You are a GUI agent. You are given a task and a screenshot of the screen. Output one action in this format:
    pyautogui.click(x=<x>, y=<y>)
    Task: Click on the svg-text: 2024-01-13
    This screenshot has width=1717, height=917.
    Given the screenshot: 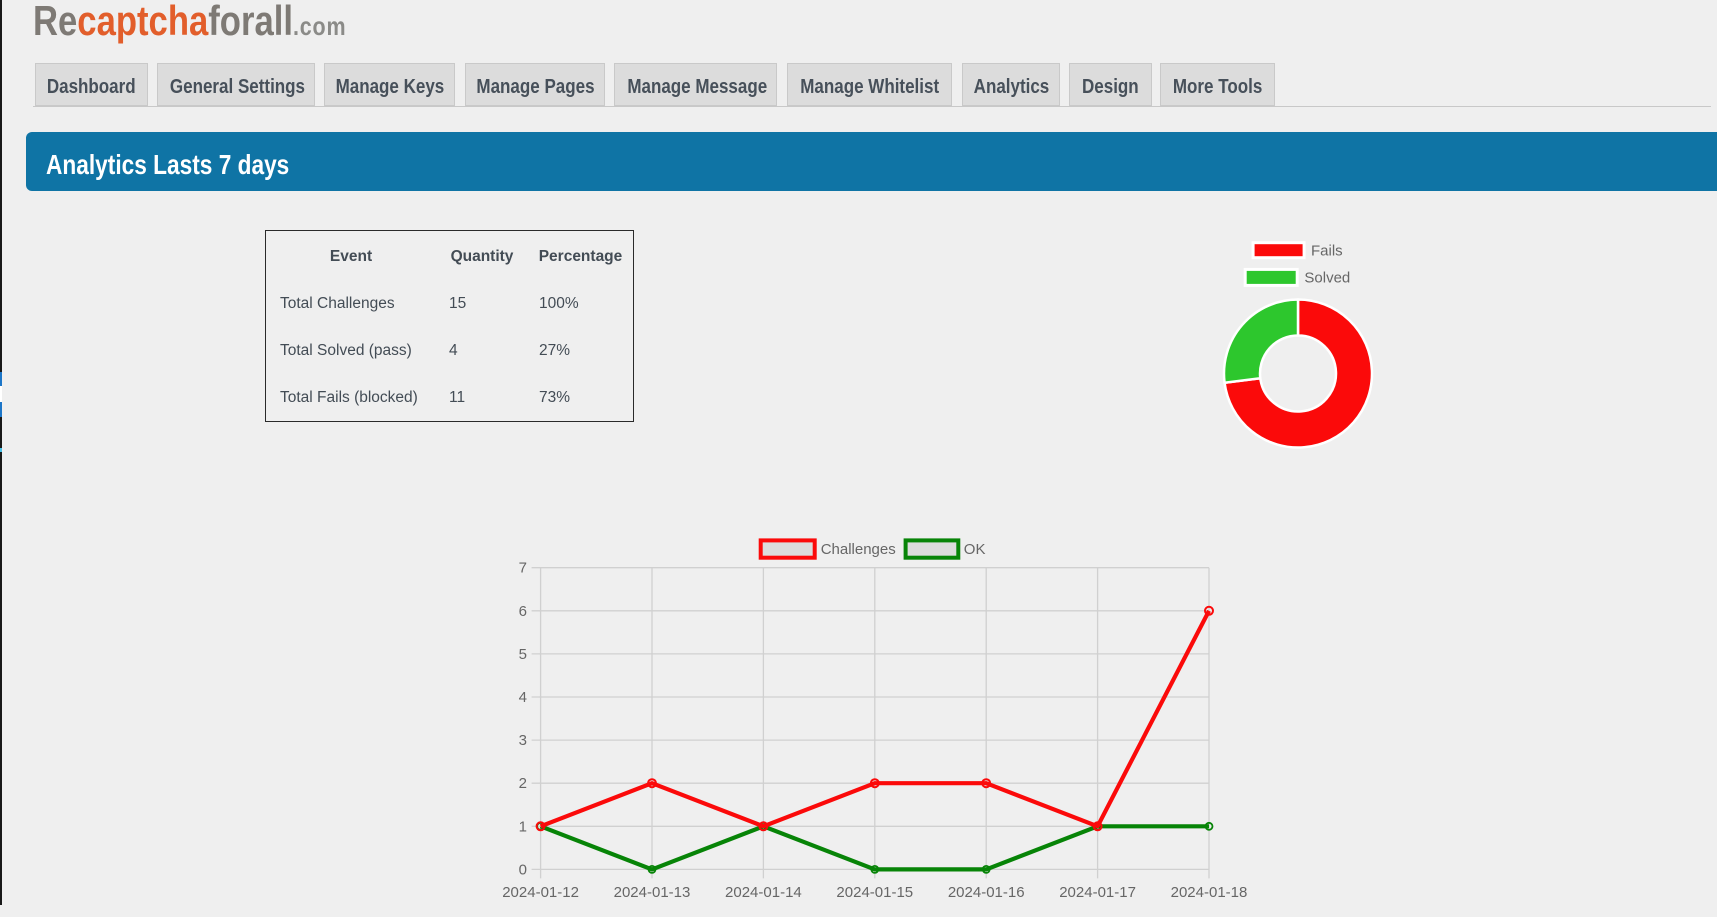 What is the action you would take?
    pyautogui.click(x=652, y=892)
    